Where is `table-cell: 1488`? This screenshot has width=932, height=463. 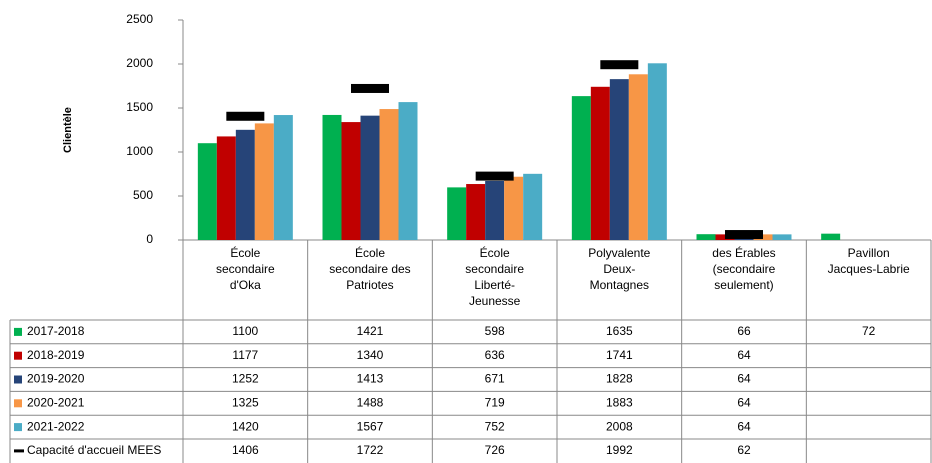 table-cell: 1488 is located at coordinates (370, 402).